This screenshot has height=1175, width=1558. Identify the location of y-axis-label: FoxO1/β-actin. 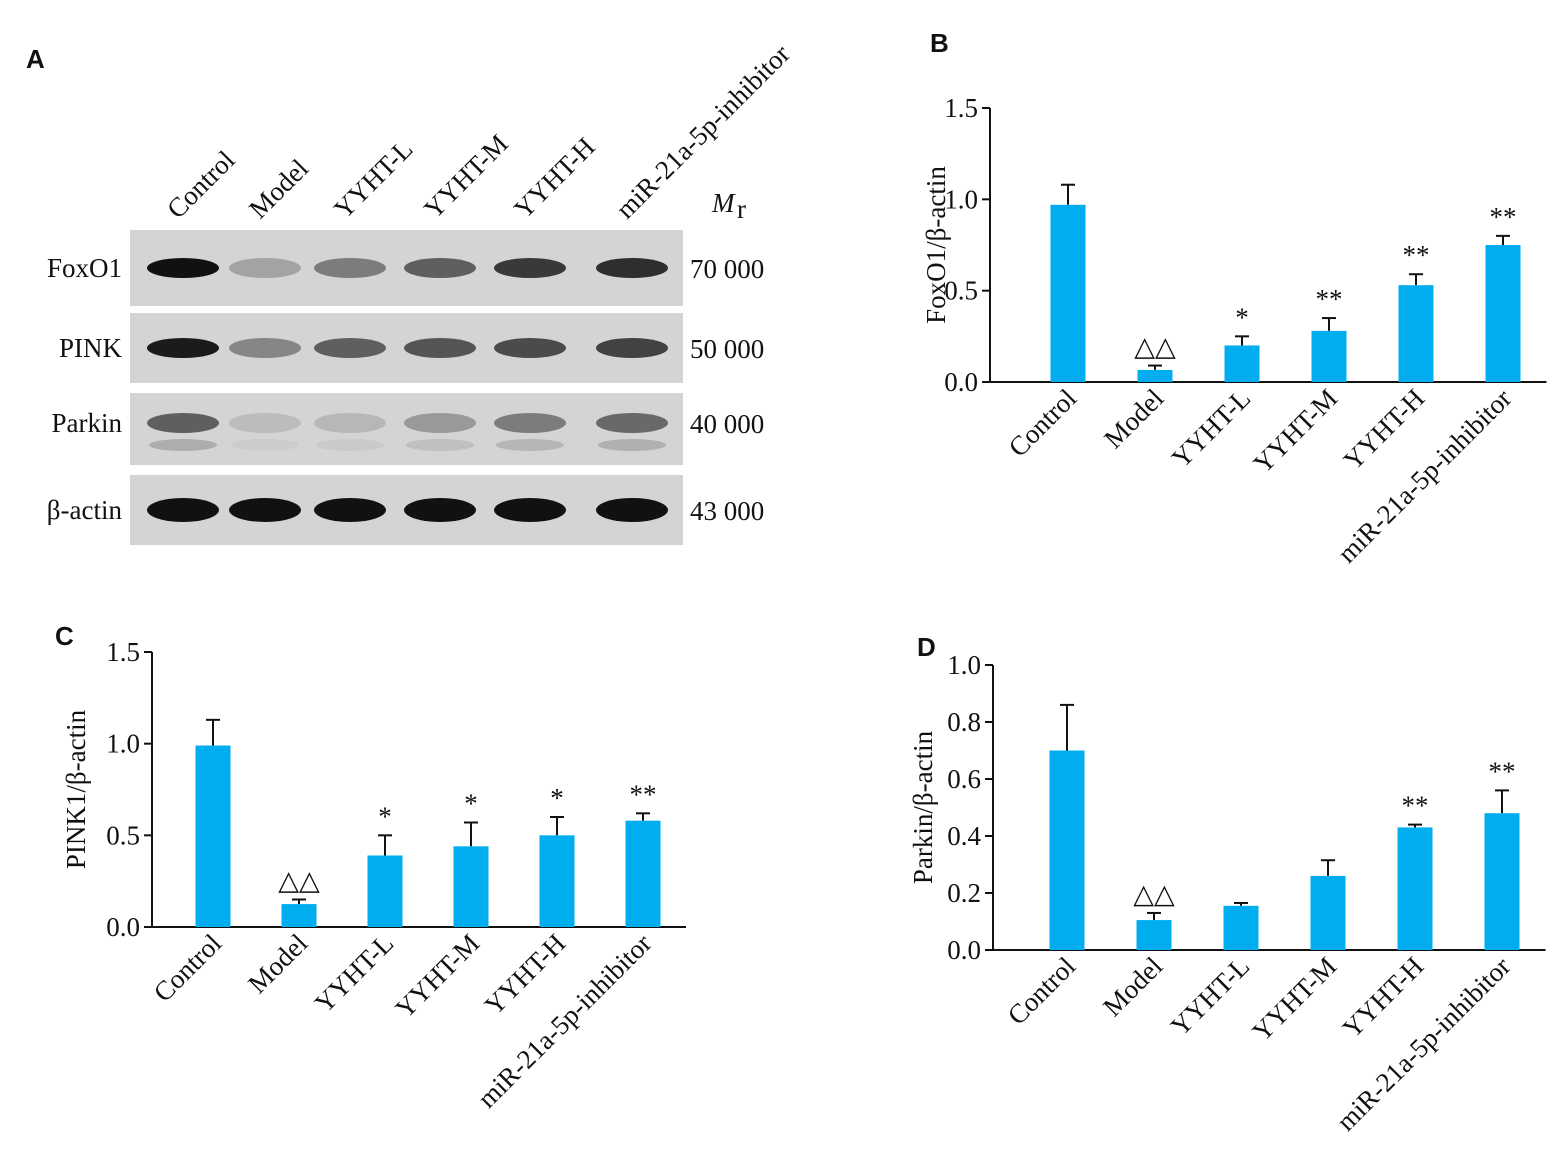
(936, 245).